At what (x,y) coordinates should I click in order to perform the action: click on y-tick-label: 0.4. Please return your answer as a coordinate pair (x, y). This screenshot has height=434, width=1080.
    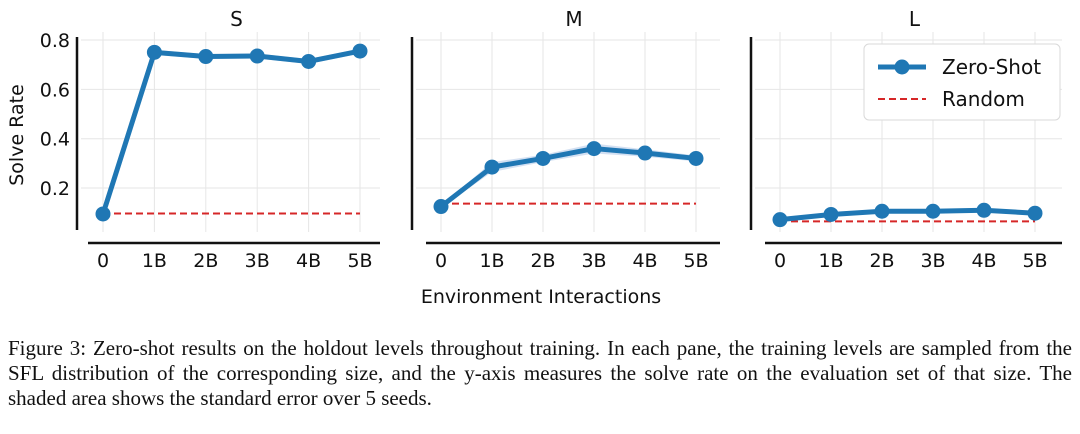
    Looking at the image, I should click on (55, 140).